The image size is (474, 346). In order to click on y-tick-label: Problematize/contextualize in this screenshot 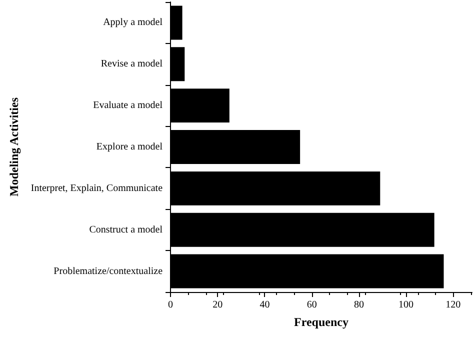, I will do `click(109, 271)`.